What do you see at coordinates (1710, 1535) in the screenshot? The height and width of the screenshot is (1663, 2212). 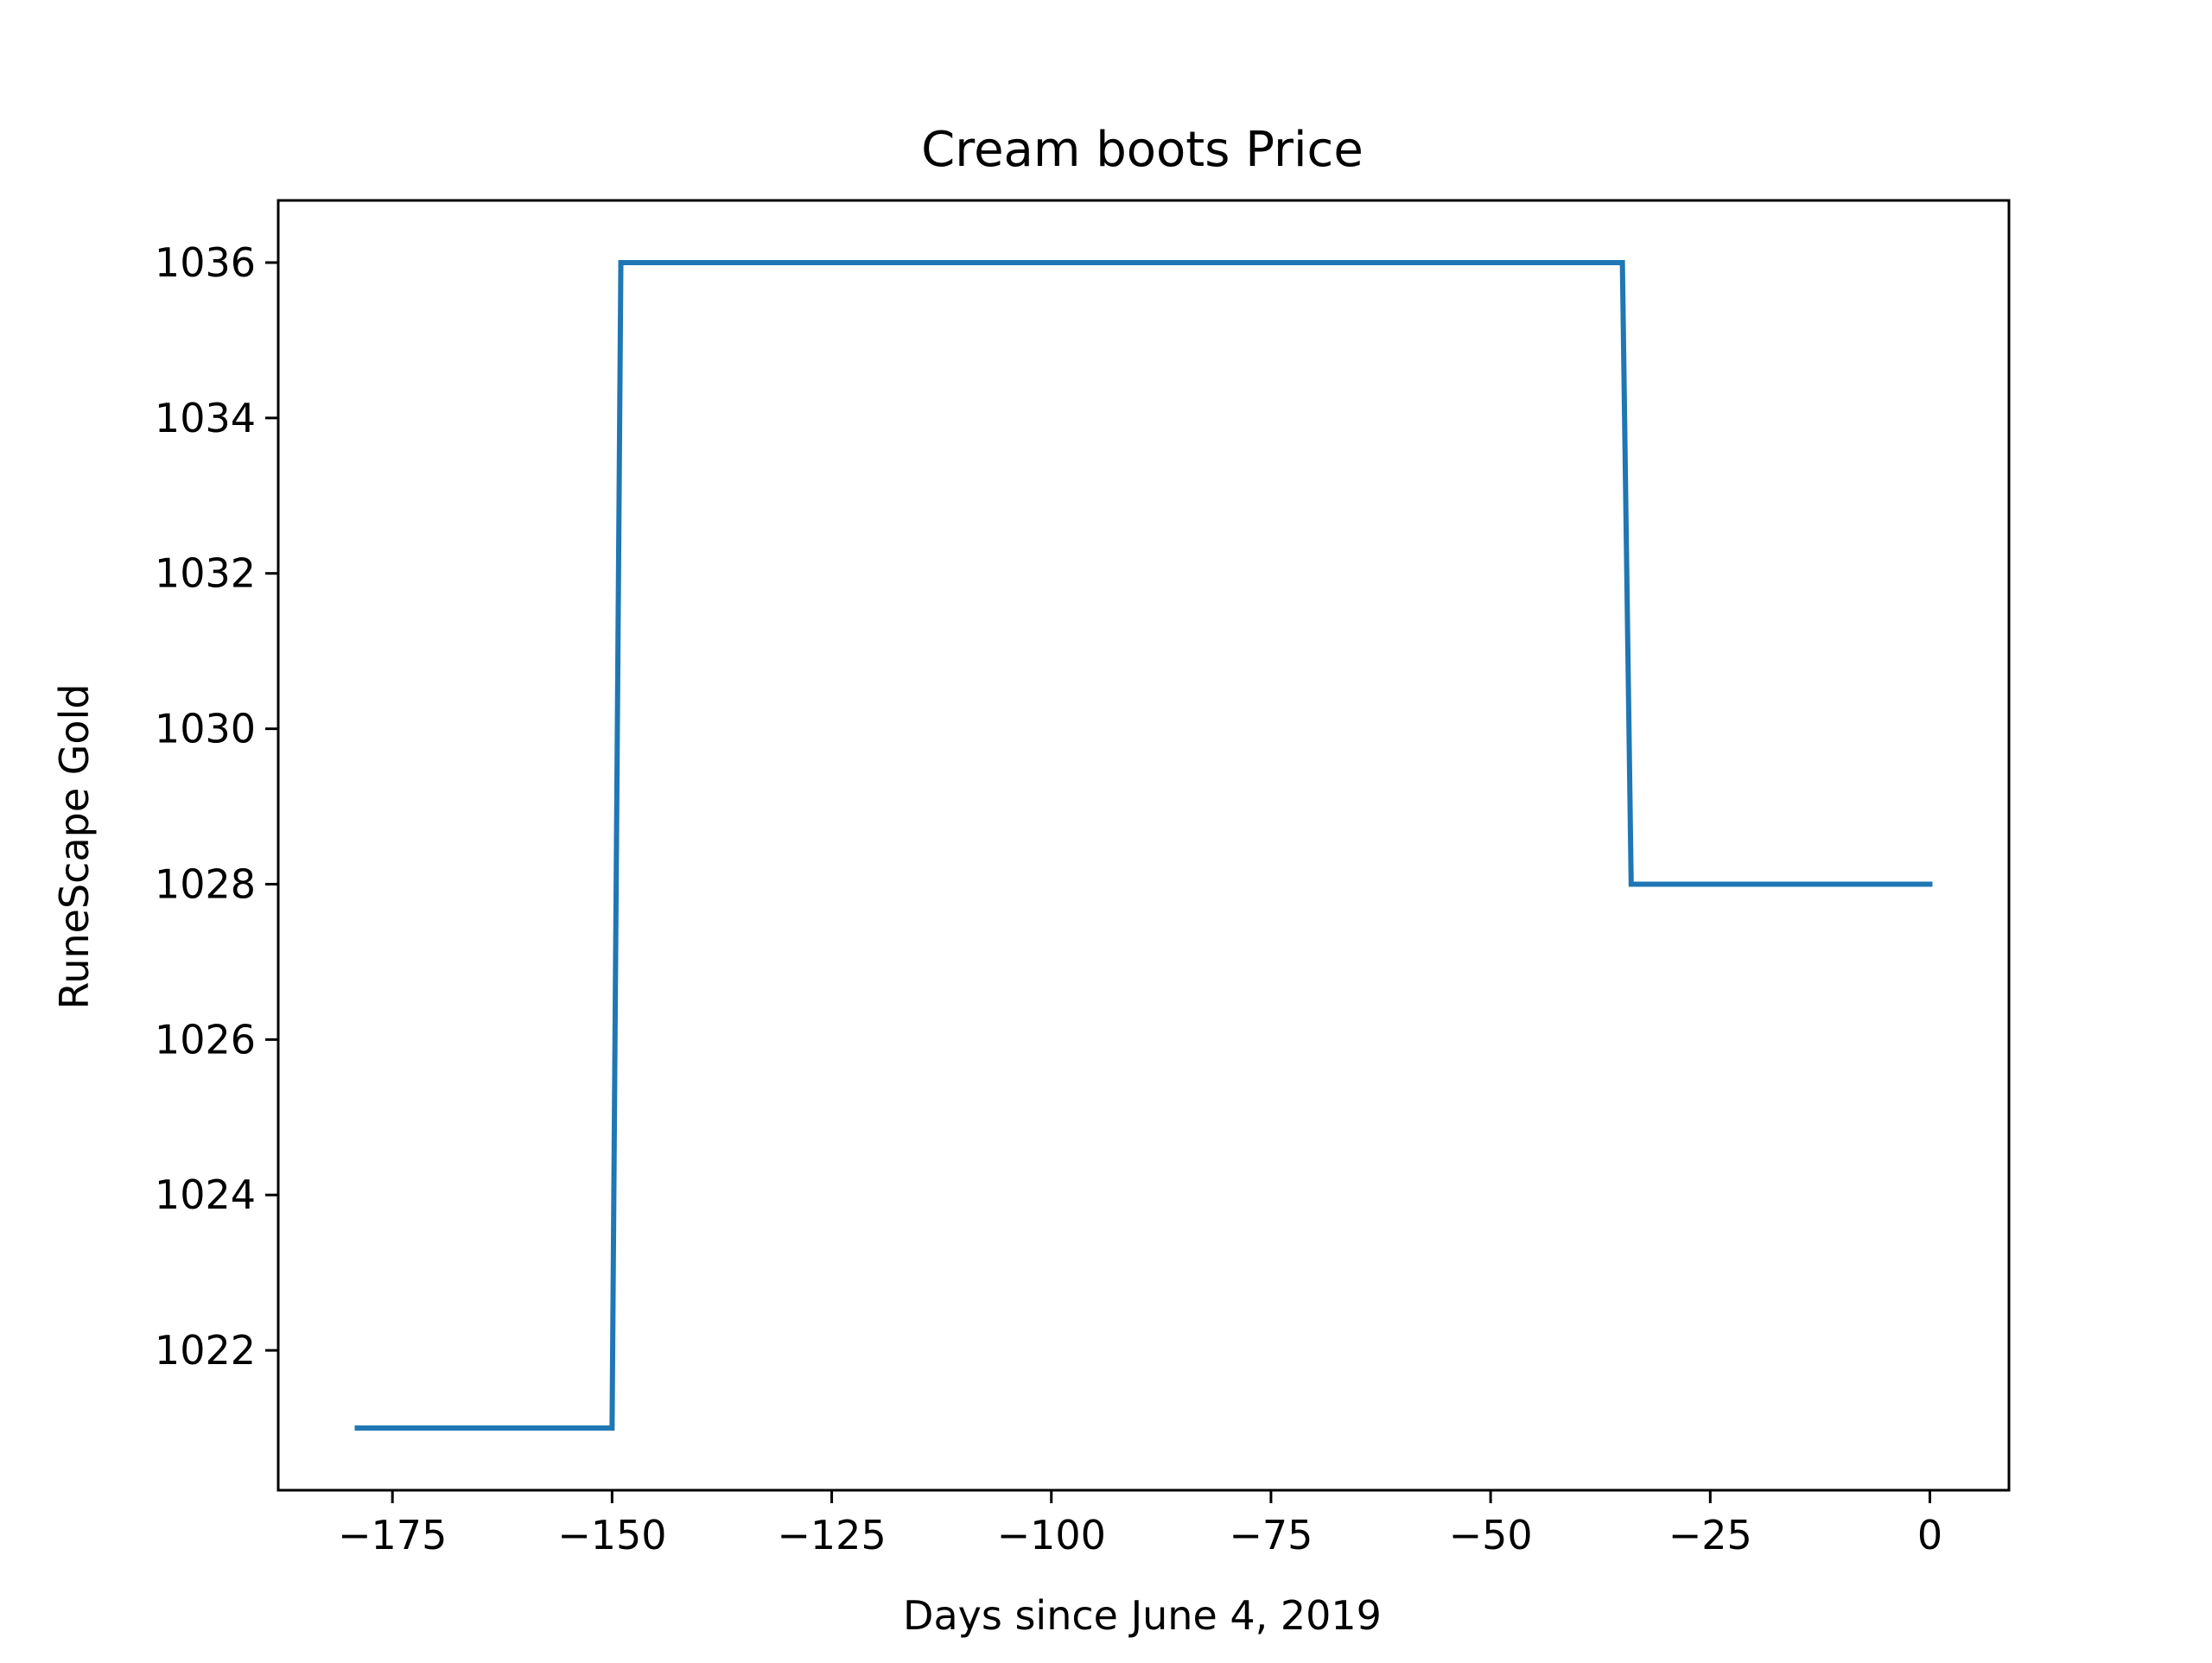 I see `x-tick-label: −25` at bounding box center [1710, 1535].